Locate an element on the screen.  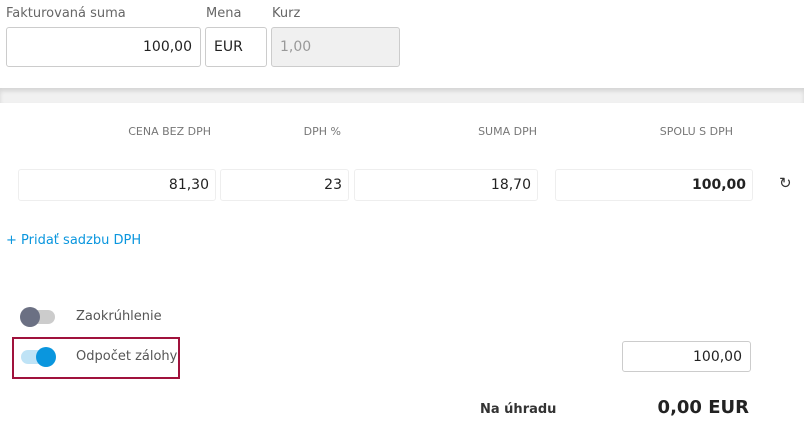
vat-input: 18,70 is located at coordinates (446, 185).